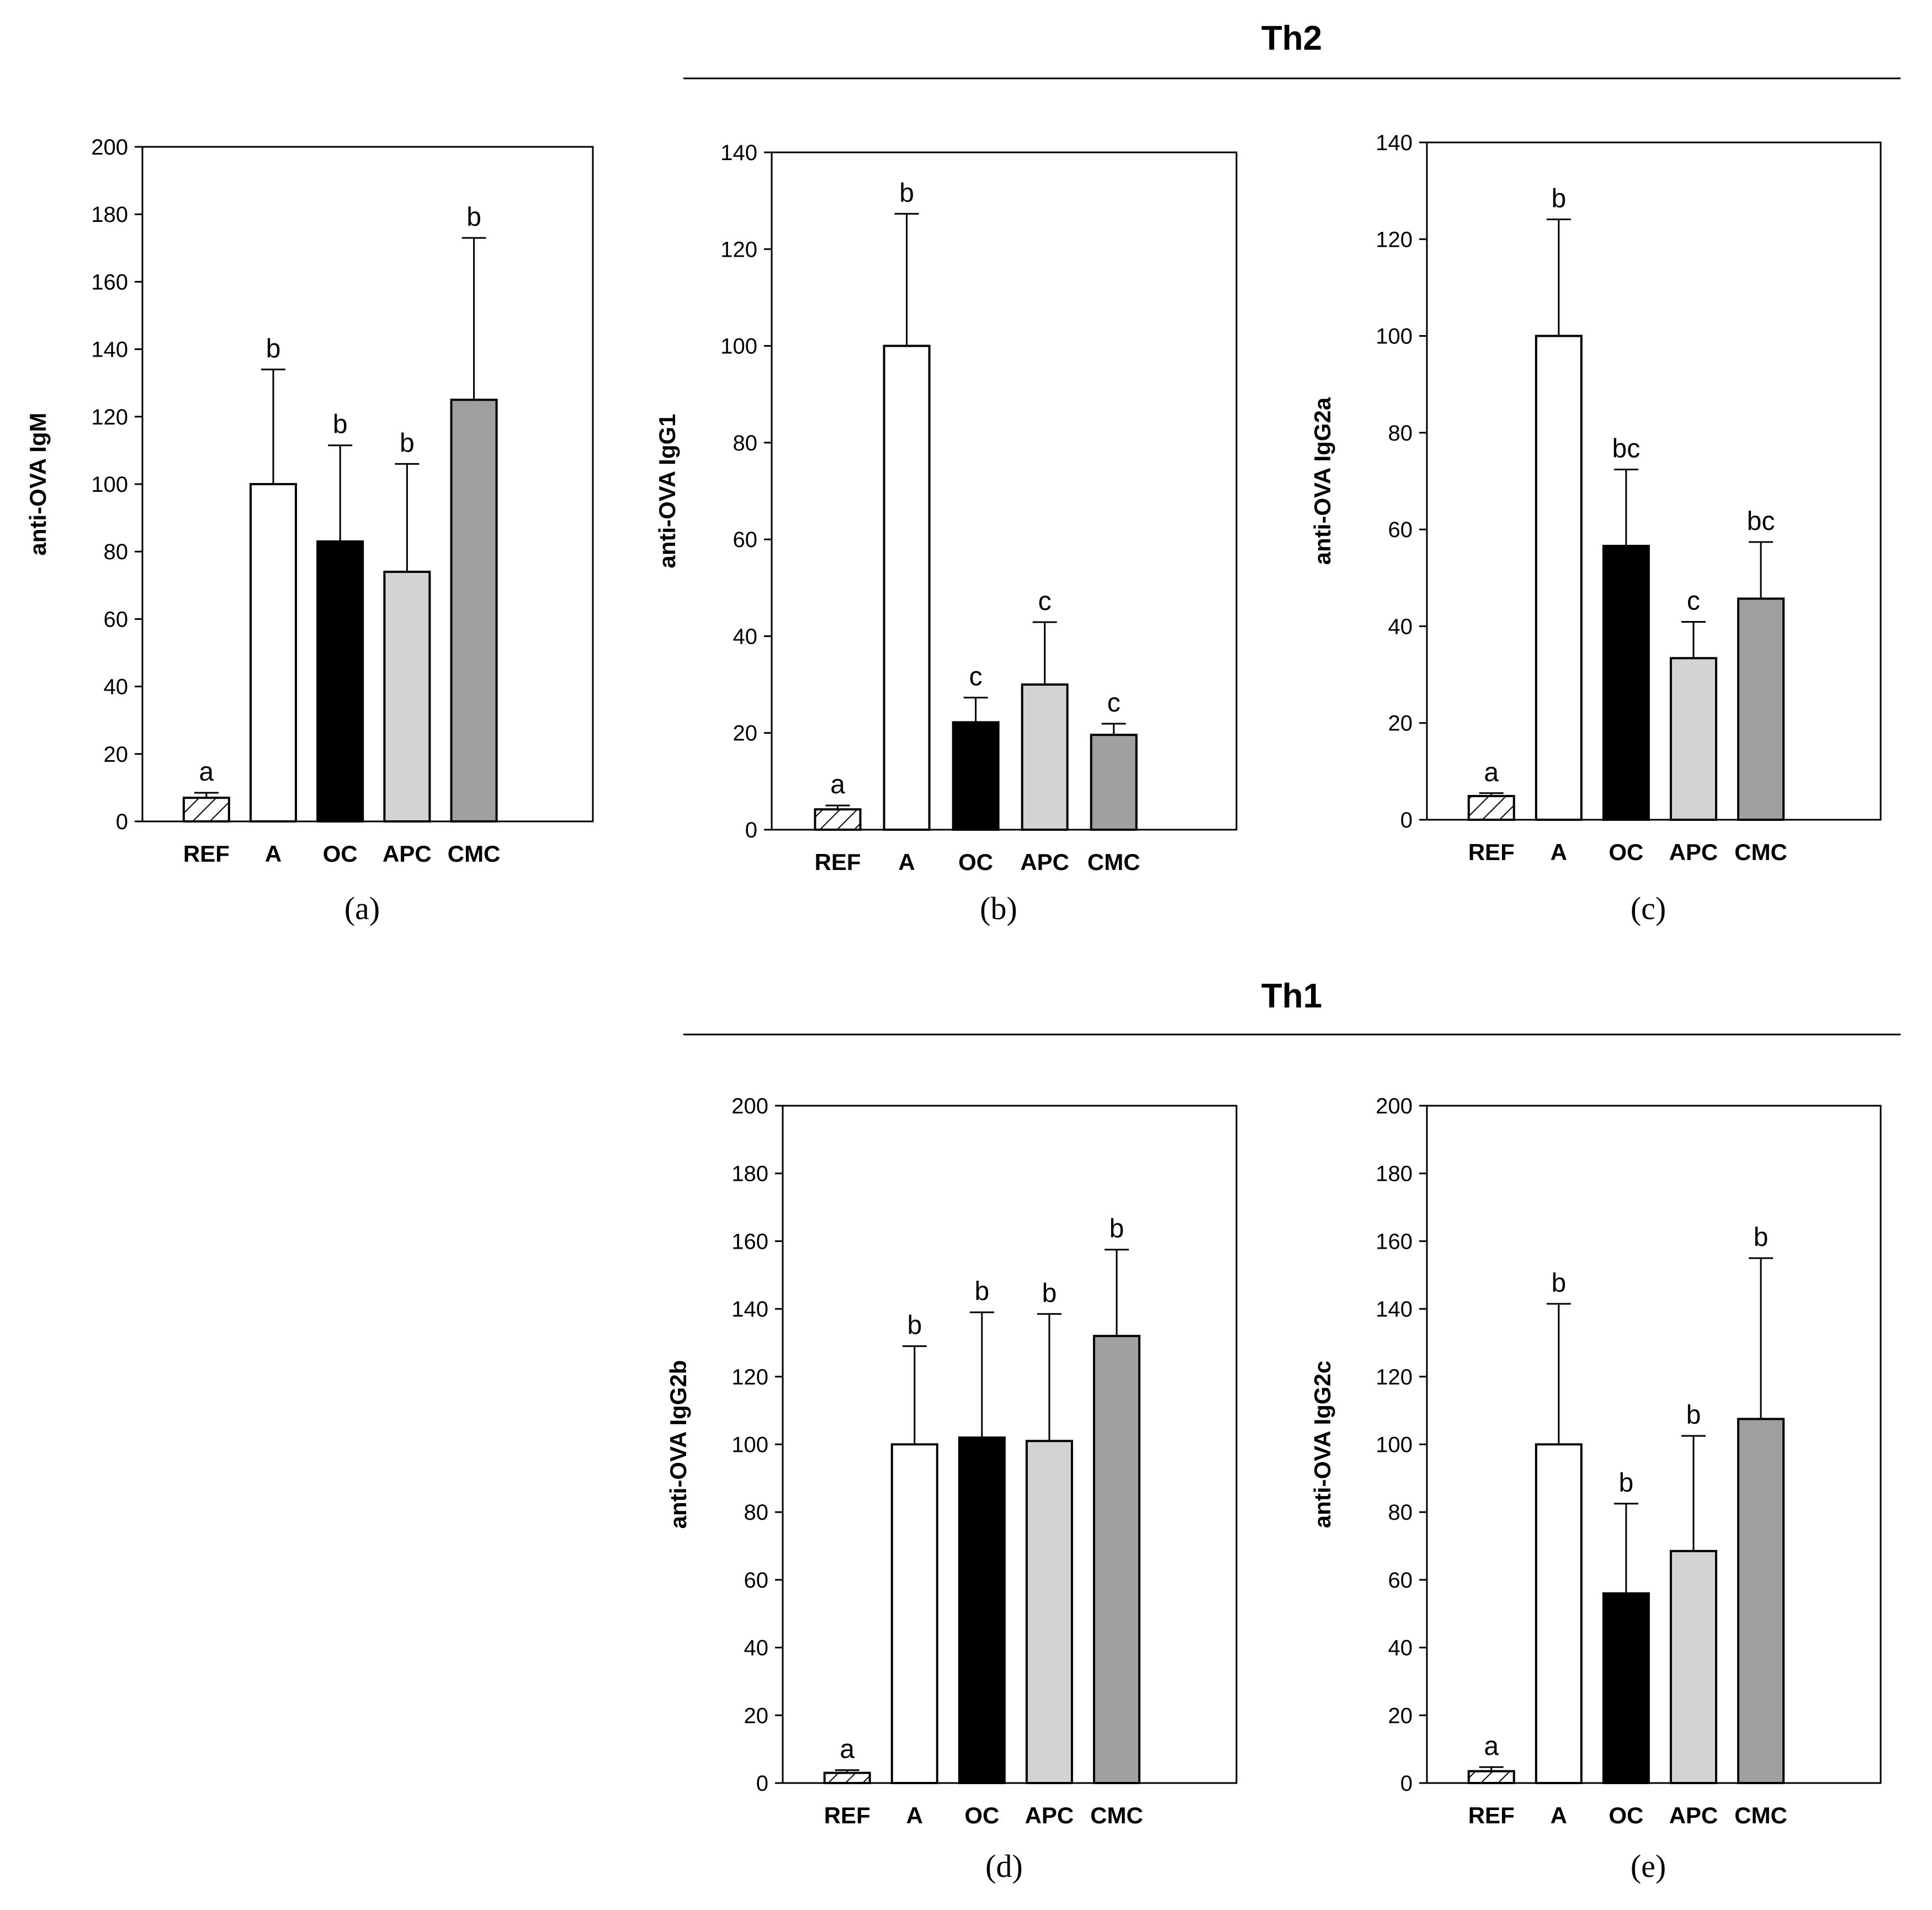 The height and width of the screenshot is (1910, 1932). I want to click on group-heading-th2: Th2, so click(1292, 49).